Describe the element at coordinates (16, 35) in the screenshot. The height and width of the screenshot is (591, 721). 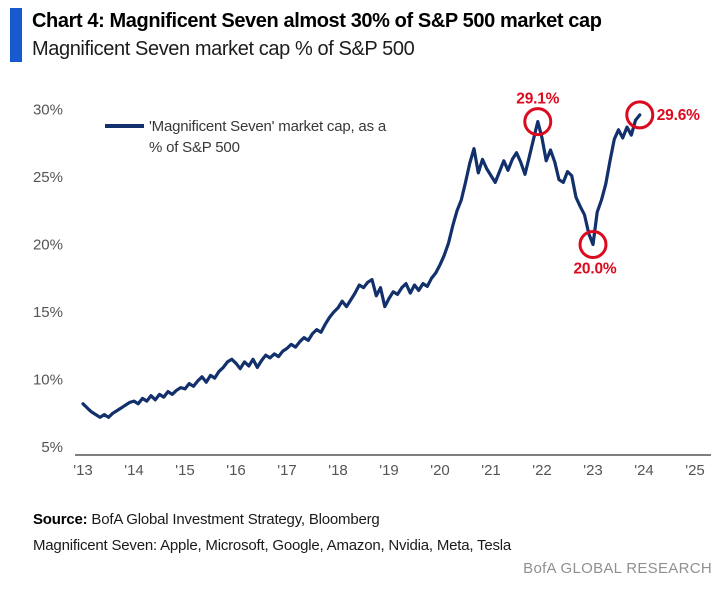
I see `title-accent-bar` at that location.